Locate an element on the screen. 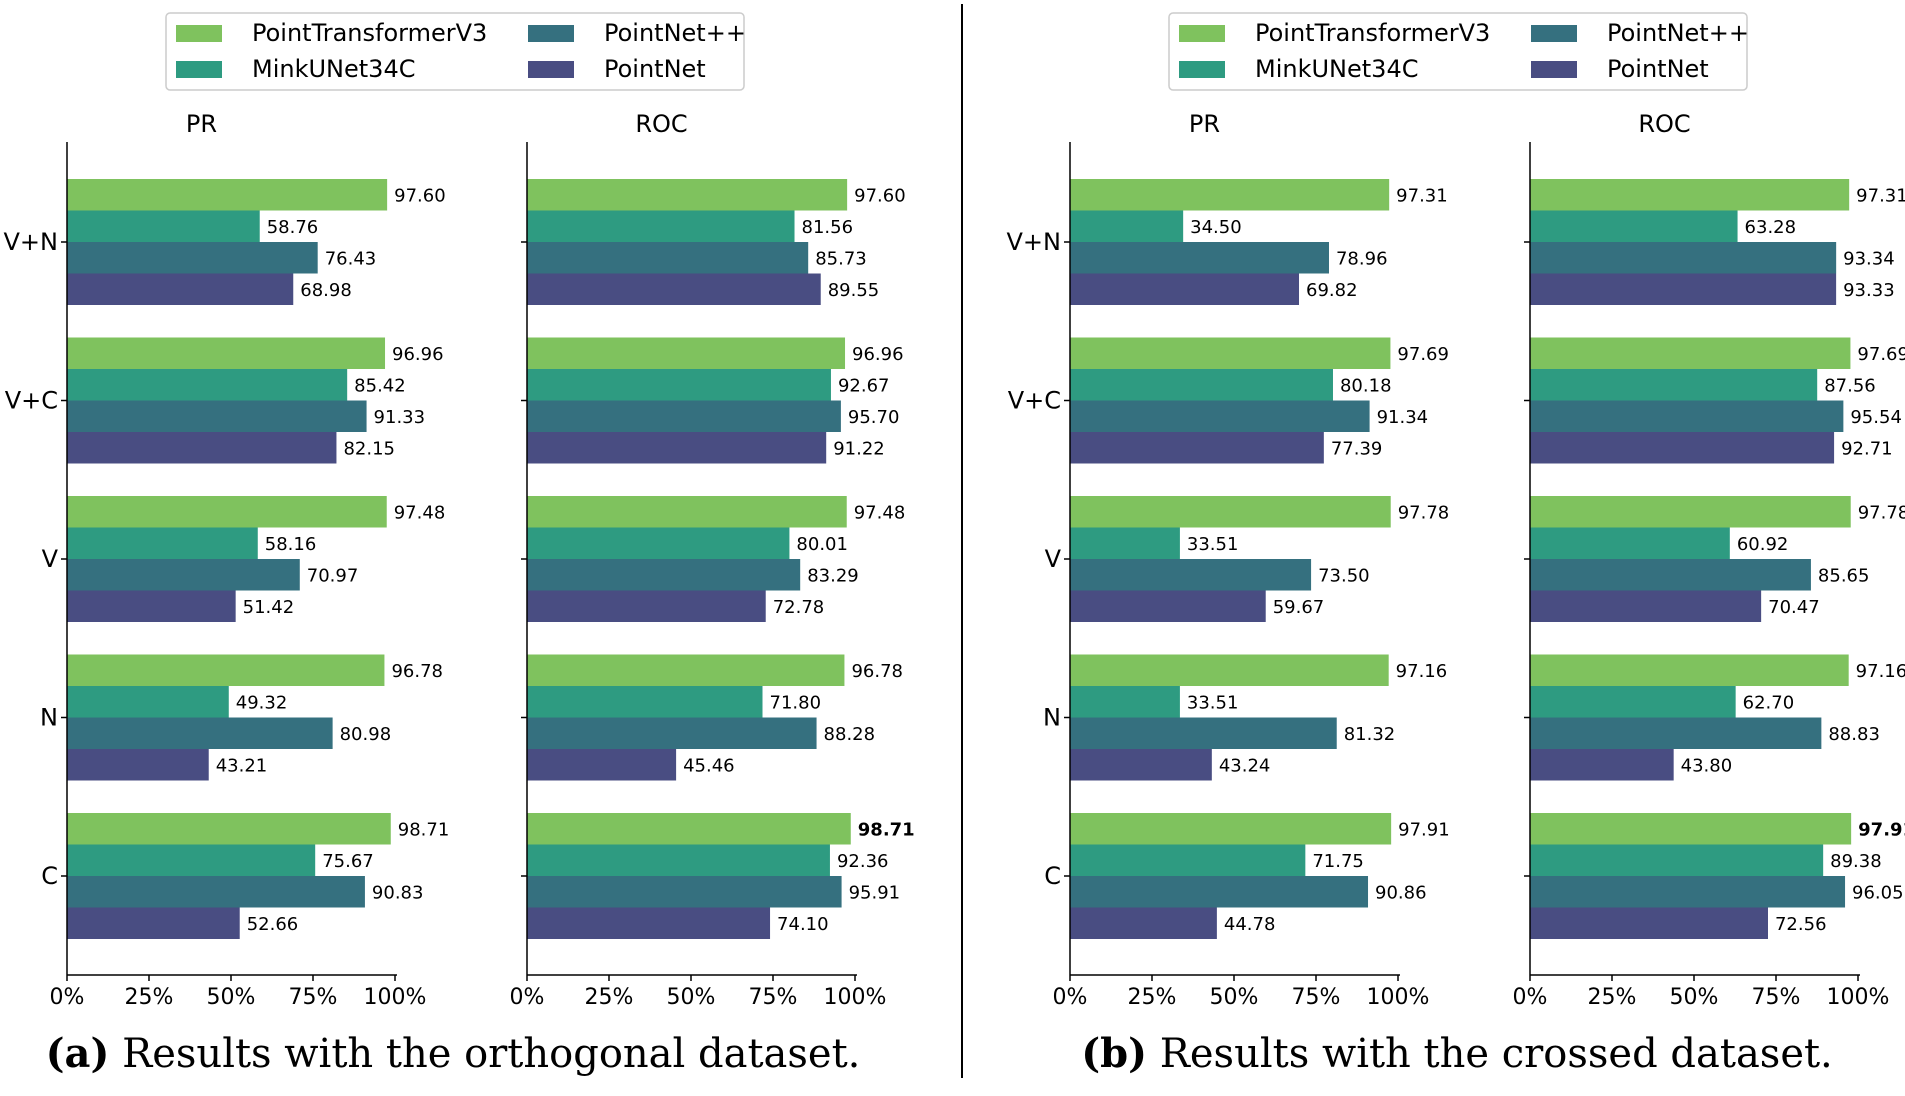  chart0-data-label: 97.60 is located at coordinates (420, 195).